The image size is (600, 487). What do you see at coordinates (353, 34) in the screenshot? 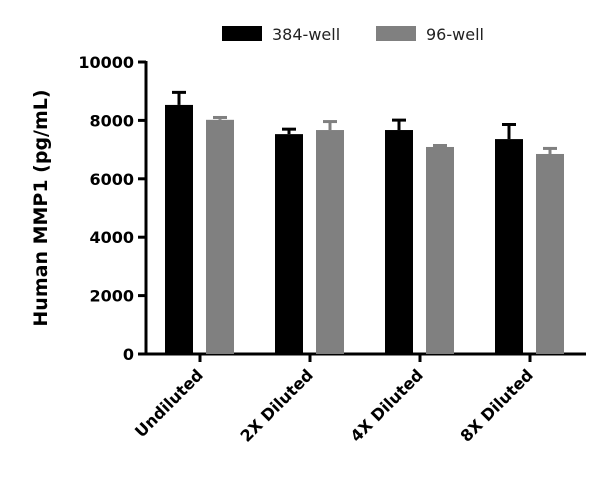
I see `legend: 384-well 96-well` at bounding box center [353, 34].